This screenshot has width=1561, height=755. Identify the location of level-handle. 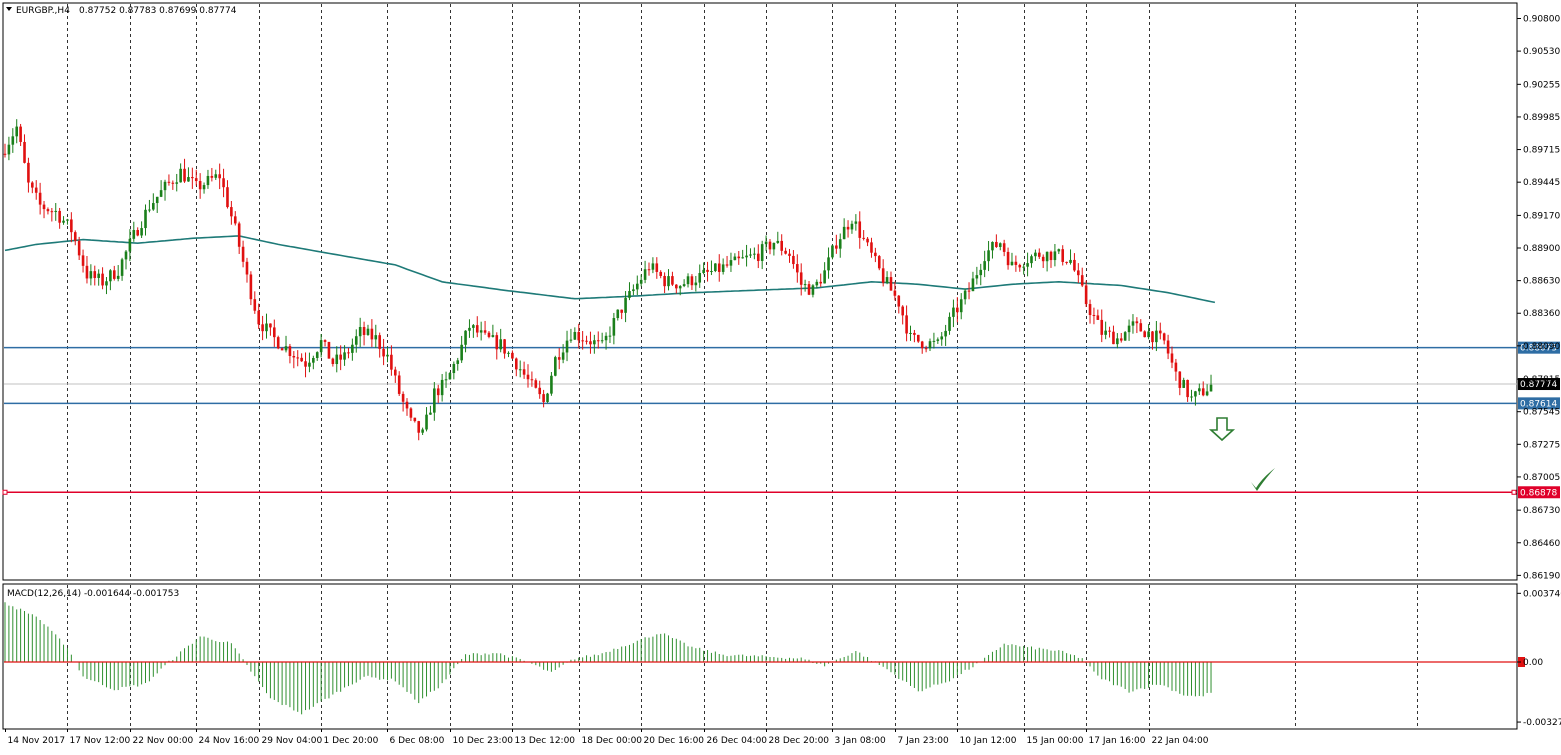
(1514, 492).